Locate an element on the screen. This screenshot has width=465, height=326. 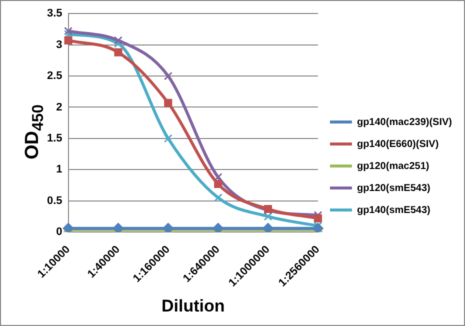
legend-label: gp140(smE543) is located at coordinates (393, 210).